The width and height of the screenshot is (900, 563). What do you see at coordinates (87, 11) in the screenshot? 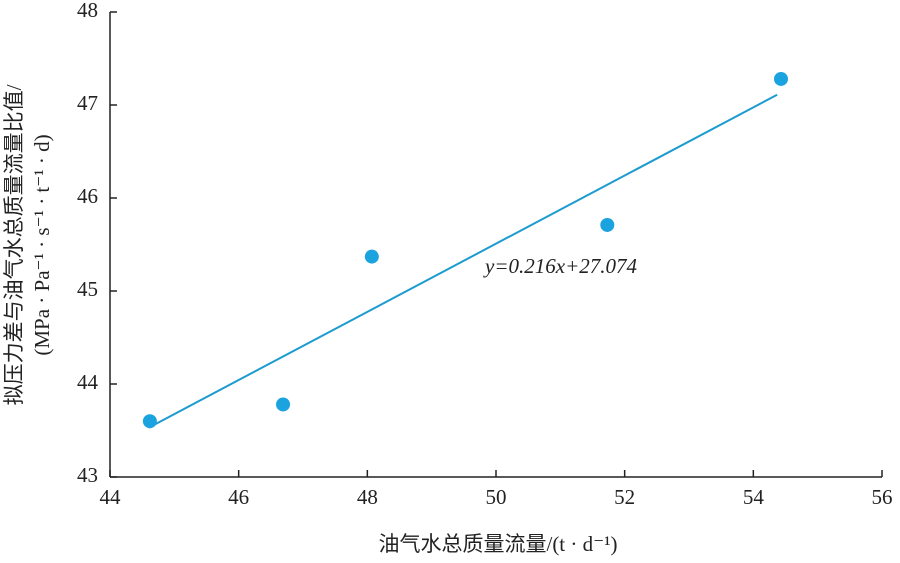
I see `y-tick-label: 48` at bounding box center [87, 11].